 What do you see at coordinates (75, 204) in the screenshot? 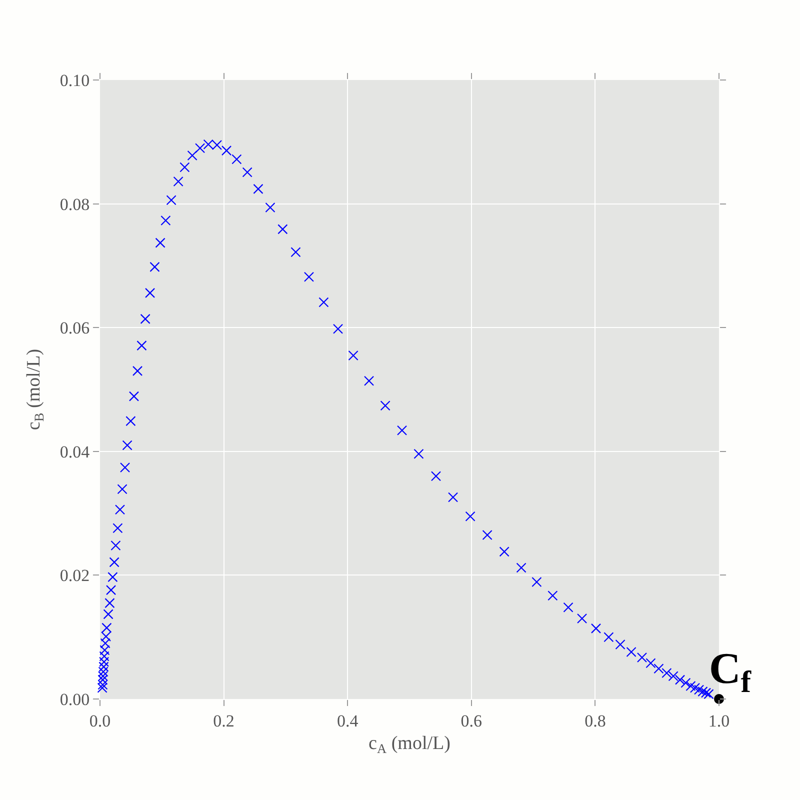
I see `y-tick-label: 0.08` at bounding box center [75, 204].